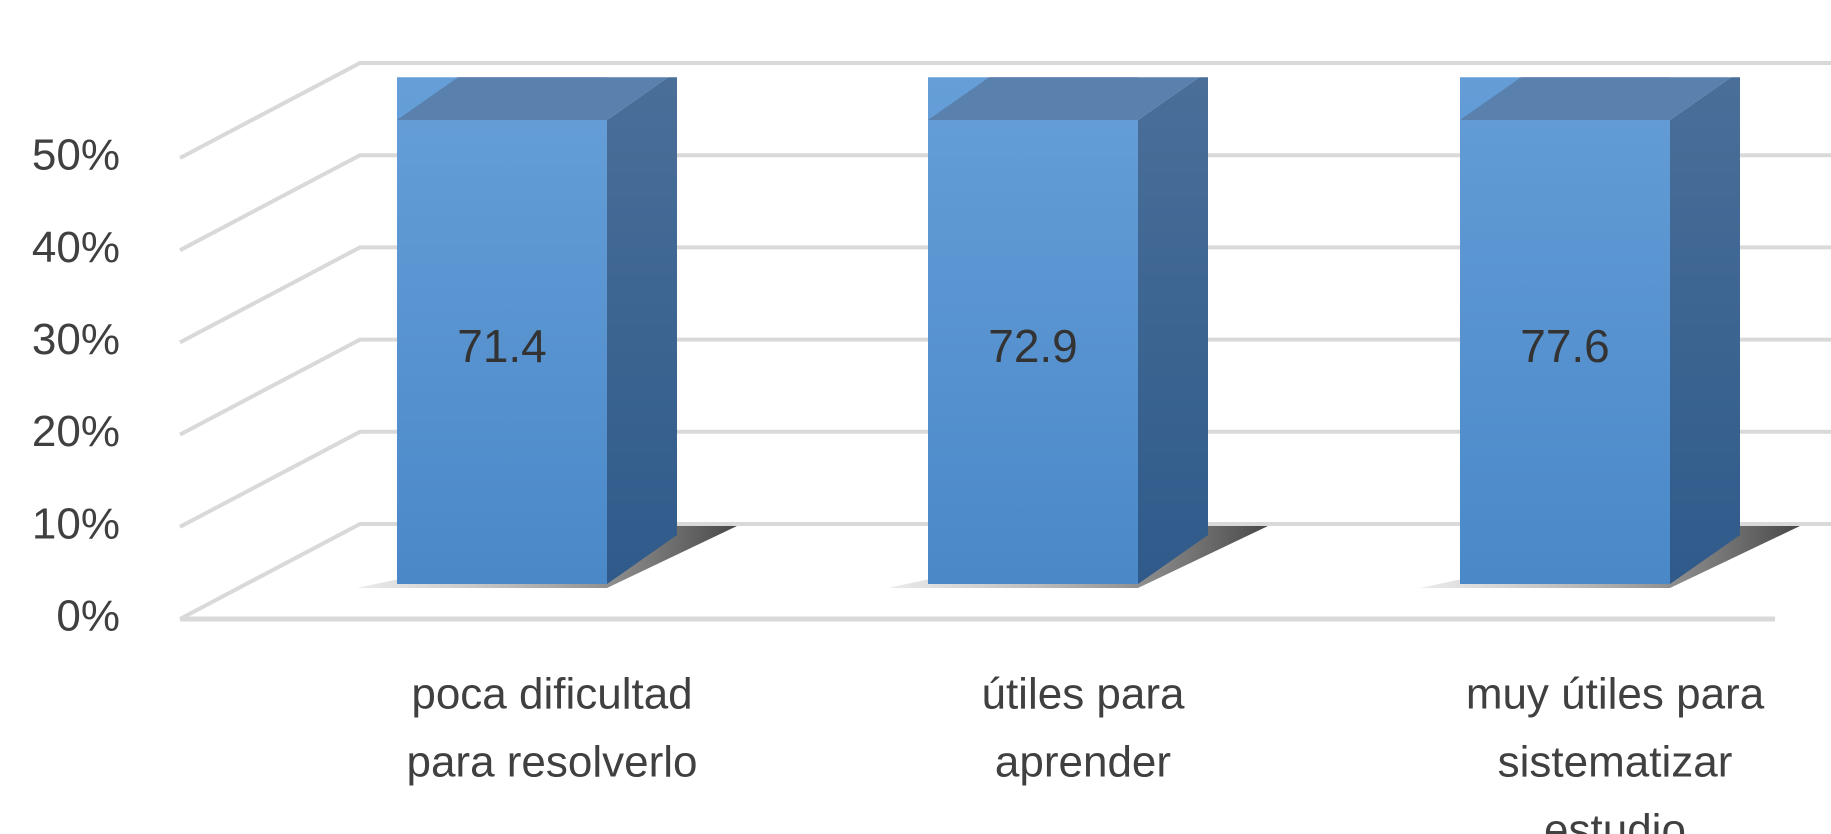  I want to click on y-tick-label: 50%, so click(76, 155).